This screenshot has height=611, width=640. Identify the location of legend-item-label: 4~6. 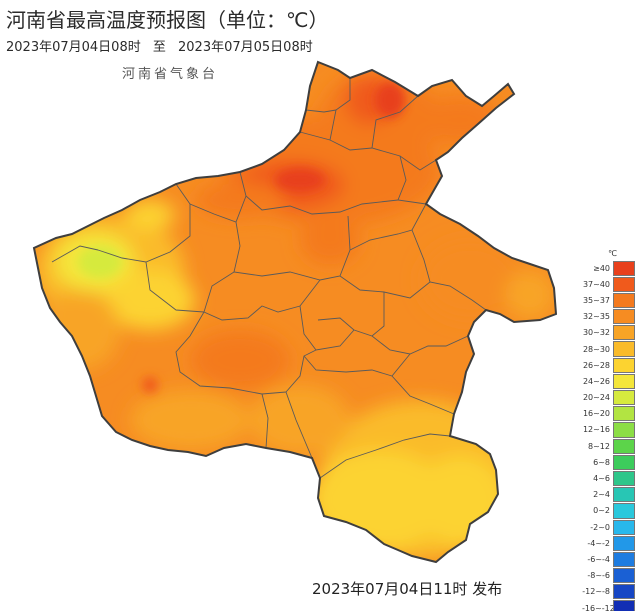
(601, 479).